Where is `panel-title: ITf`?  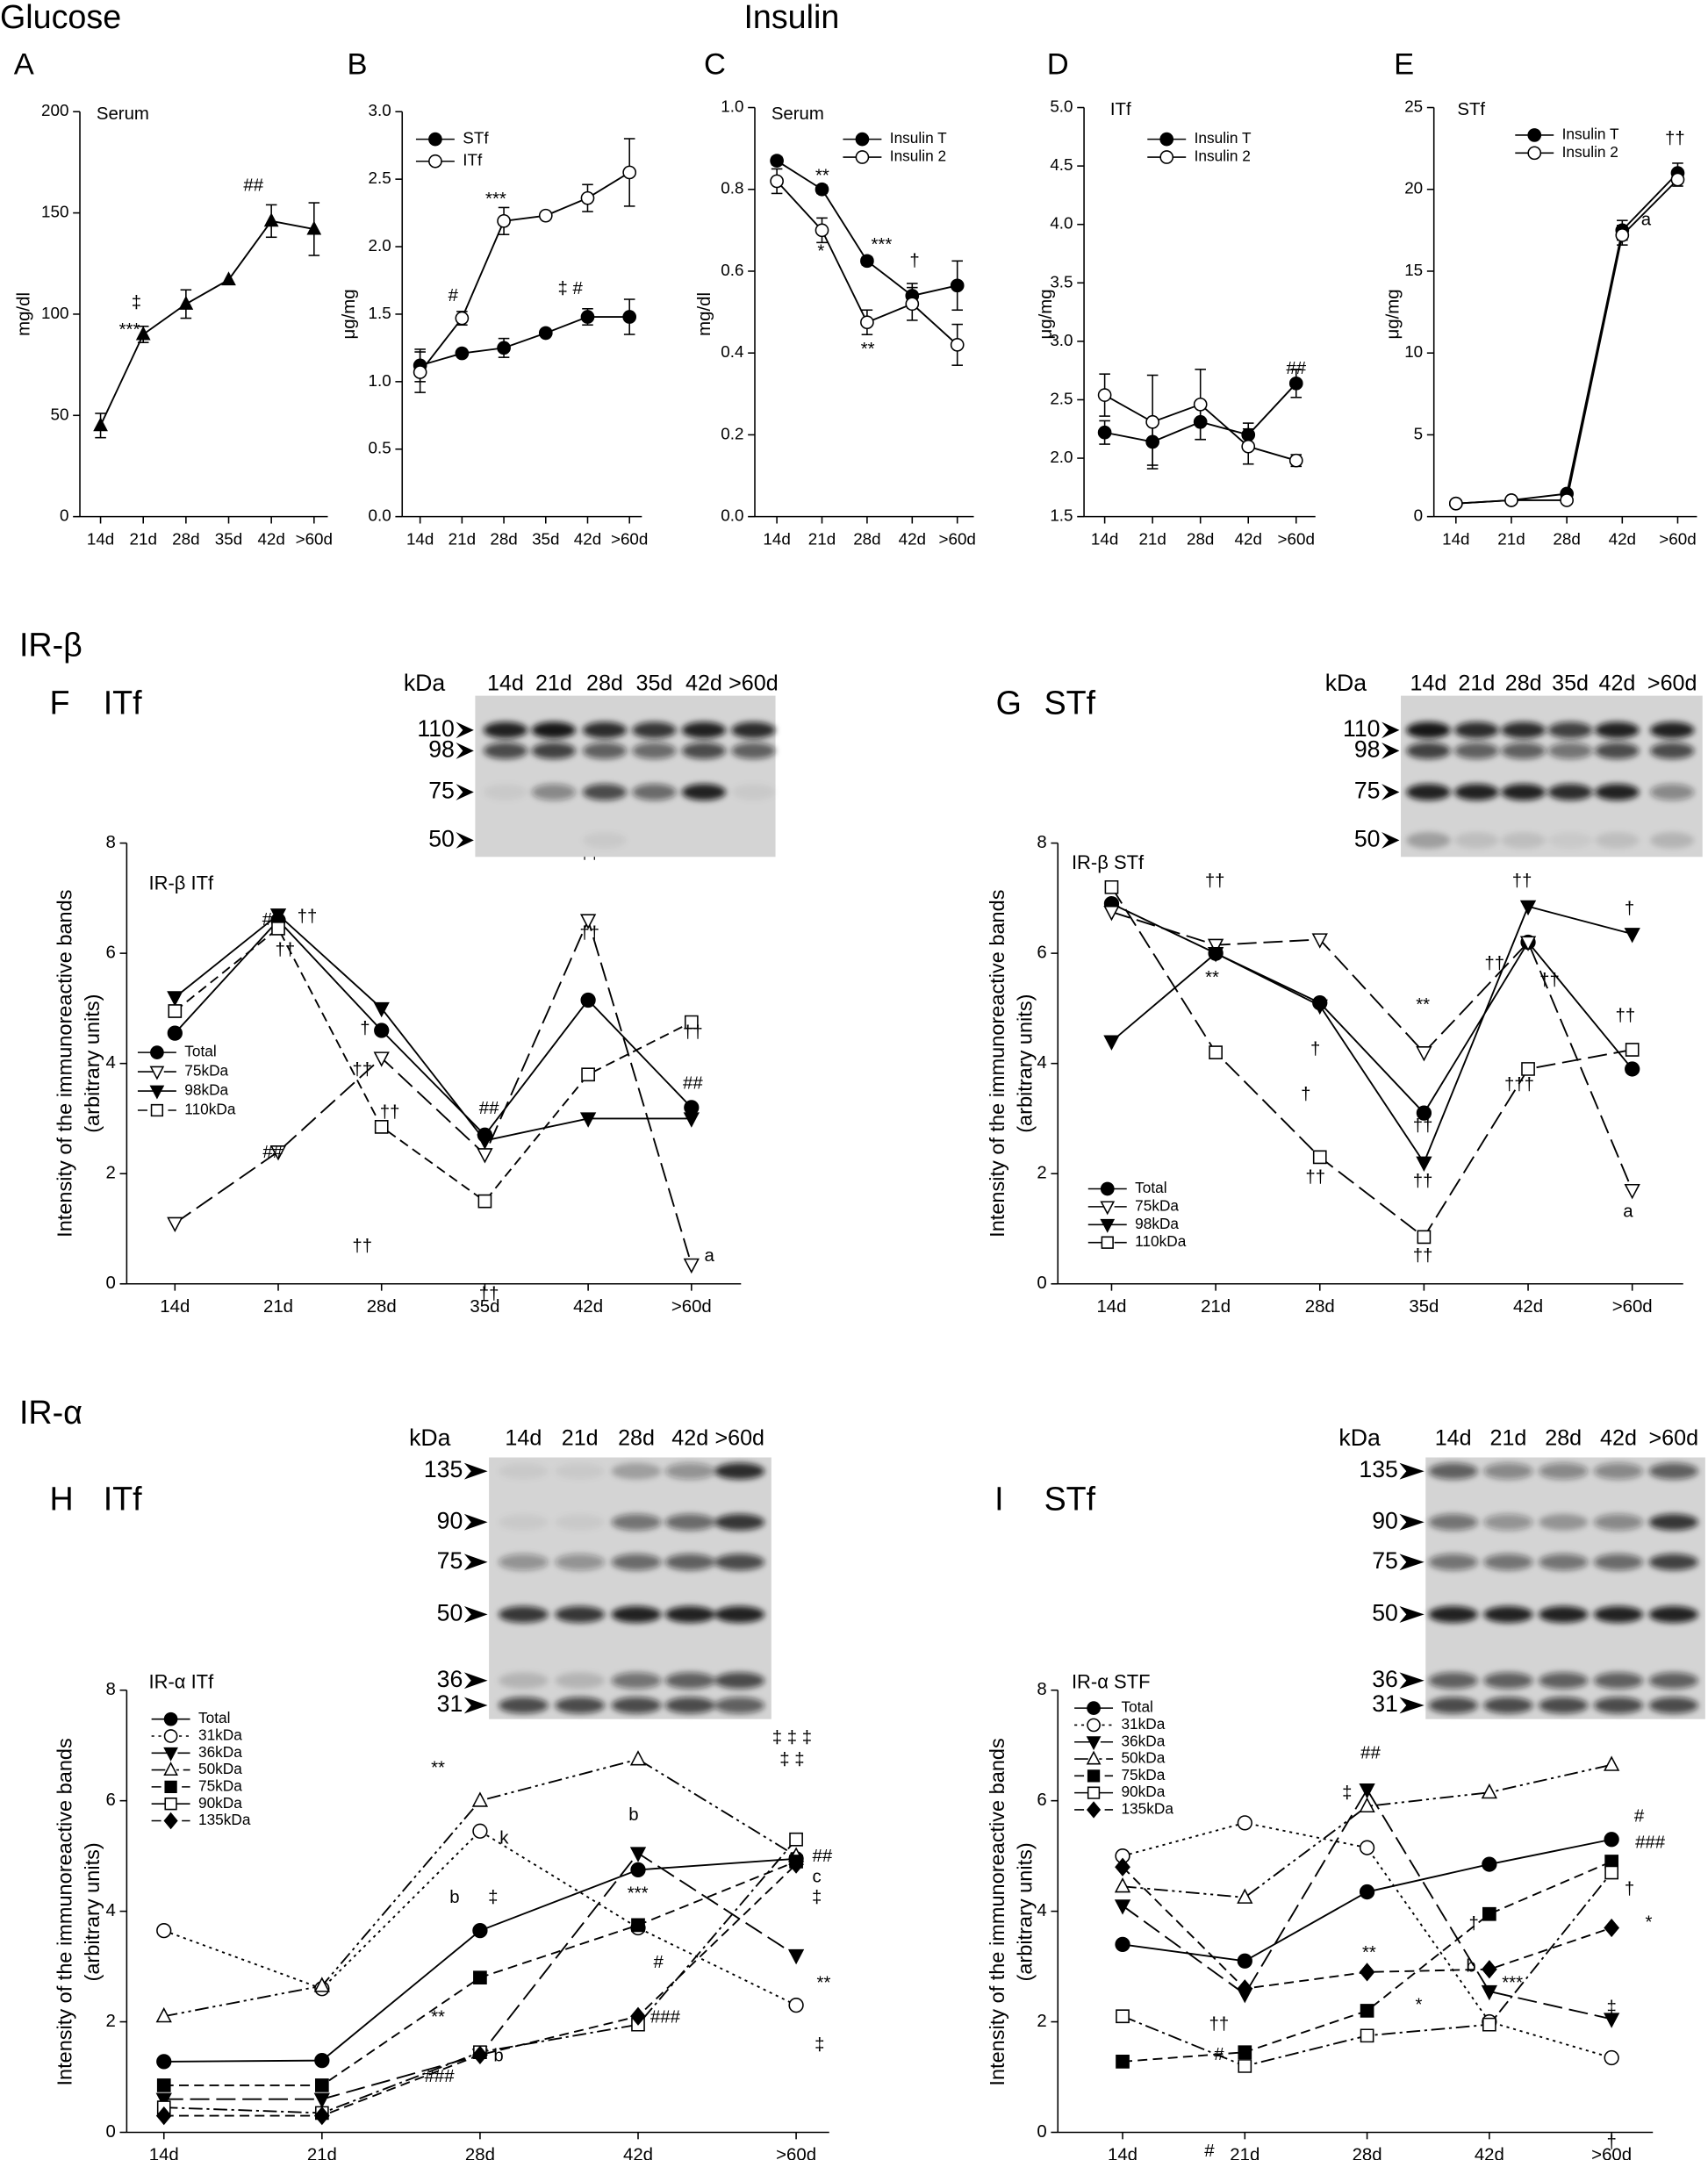
panel-title: ITf is located at coordinates (123, 1500).